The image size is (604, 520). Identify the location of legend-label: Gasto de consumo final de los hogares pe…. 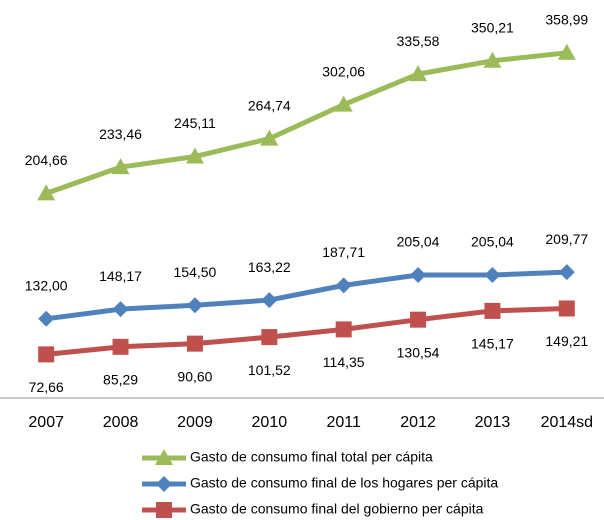
(344, 483).